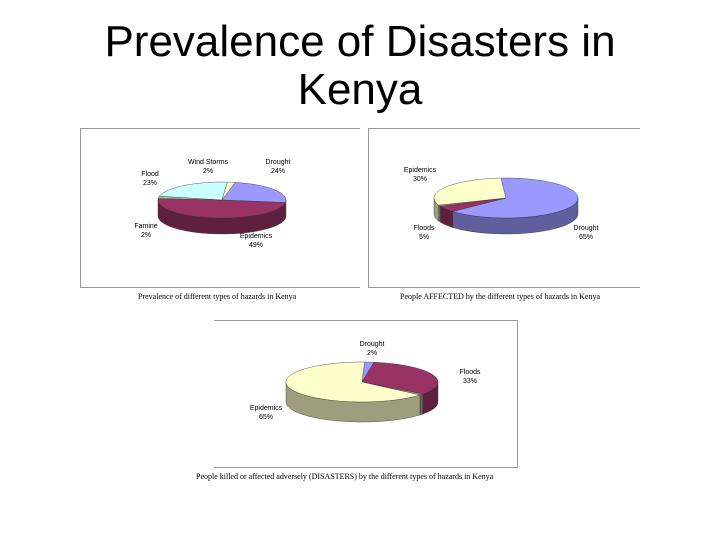  I want to click on slice-value-label: 24%, so click(278, 171).